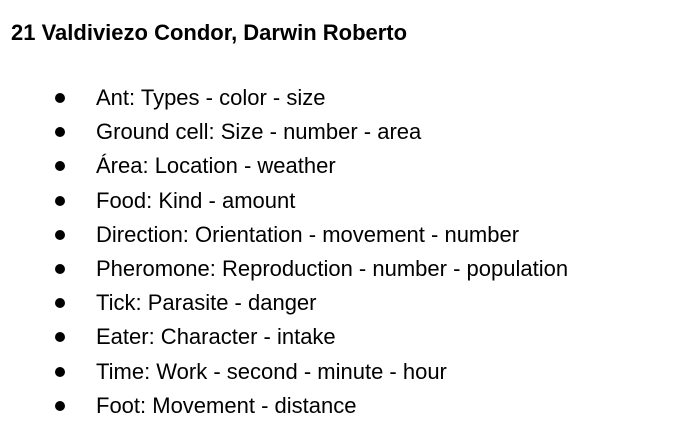 The height and width of the screenshot is (442, 693). What do you see at coordinates (209, 32) in the screenshot?
I see `document-heading: 21 Valdiviezo Condor, Darwin Roberto` at bounding box center [209, 32].